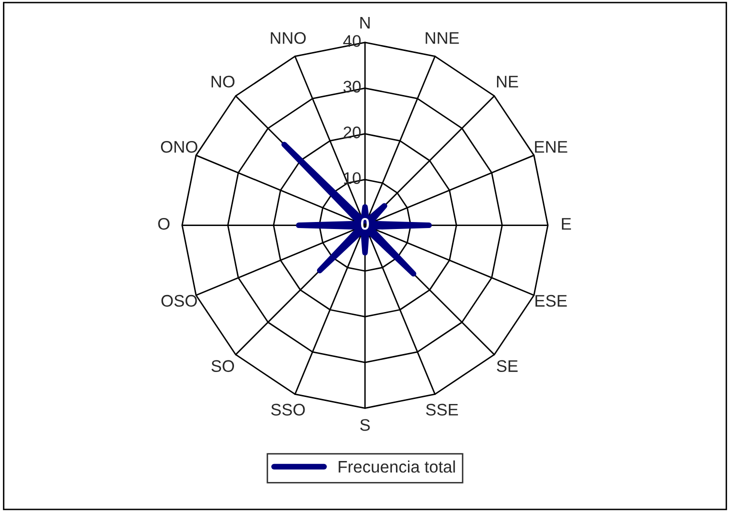  I want to click on spoke-label: OSO, so click(179, 300).